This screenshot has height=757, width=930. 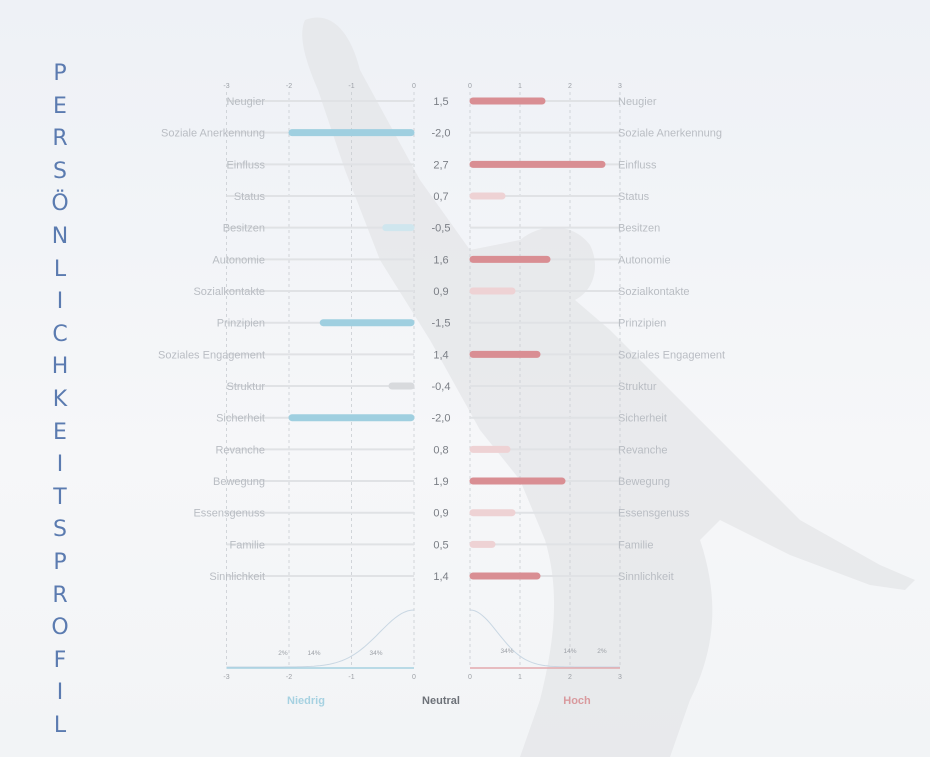 I want to click on value-label: 2,7, so click(x=440, y=165).